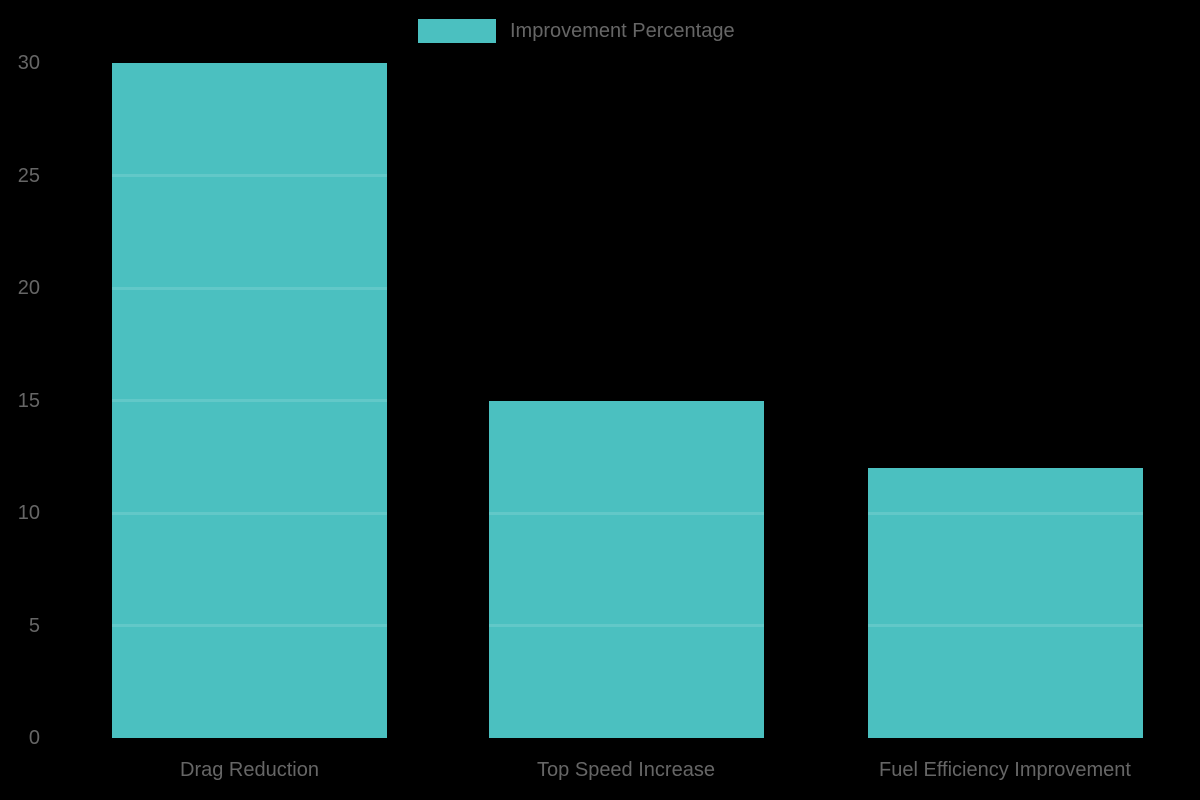 The image size is (1200, 800). What do you see at coordinates (34, 625) in the screenshot?
I see `y-tick-label: 5` at bounding box center [34, 625].